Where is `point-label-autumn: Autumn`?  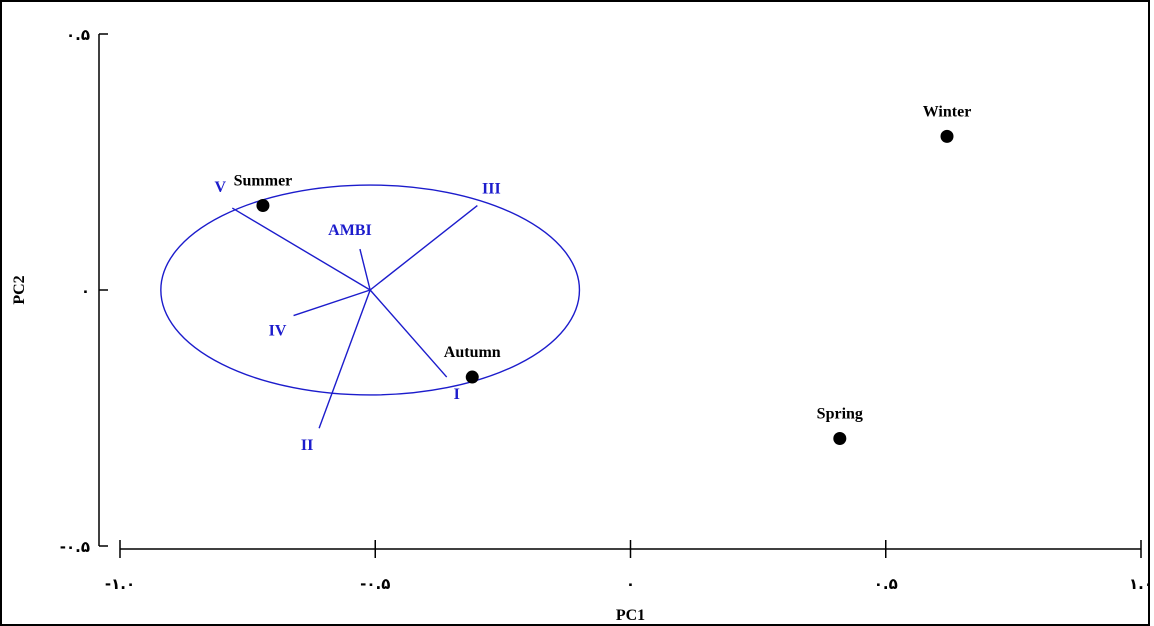 point-label-autumn: Autumn is located at coordinates (472, 352).